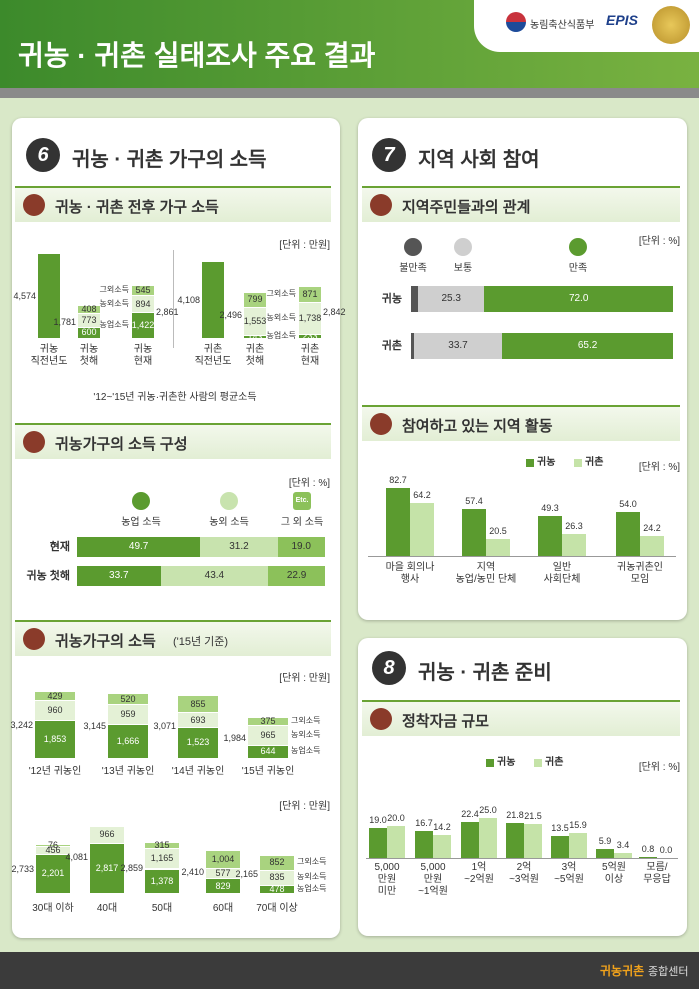 Image resolution: width=699 pixels, height=989 pixels. What do you see at coordinates (49, 355) in the screenshot?
I see `x-tick-label: 귀농 직전년도` at bounding box center [49, 355].